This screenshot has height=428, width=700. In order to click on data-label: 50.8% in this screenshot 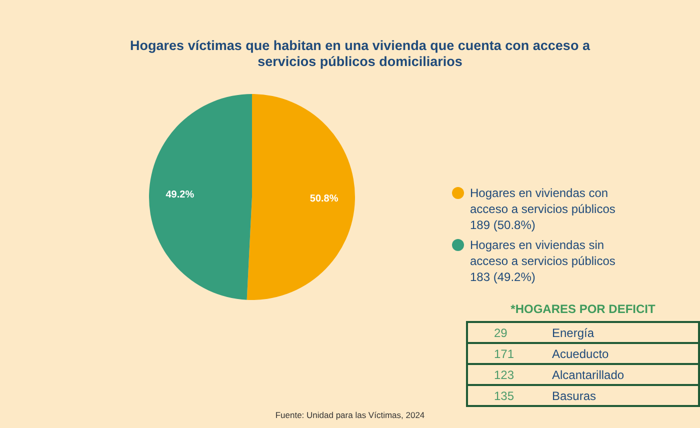, I will do `click(324, 198)`.